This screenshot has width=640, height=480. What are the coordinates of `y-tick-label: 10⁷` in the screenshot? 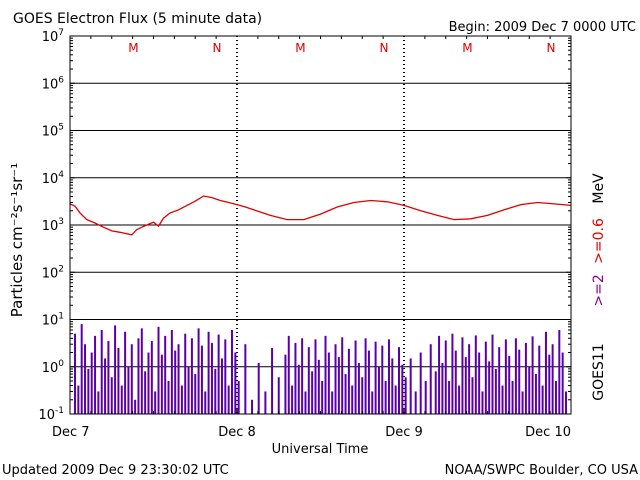 It's located at (53, 36).